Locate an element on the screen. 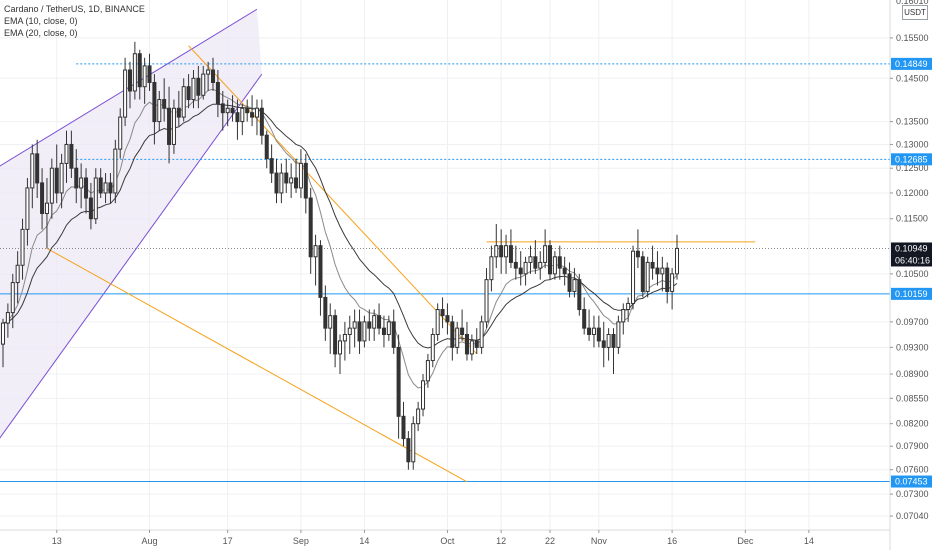 This screenshot has height=550, width=932. x-tick-label: Dec is located at coordinates (745, 541).